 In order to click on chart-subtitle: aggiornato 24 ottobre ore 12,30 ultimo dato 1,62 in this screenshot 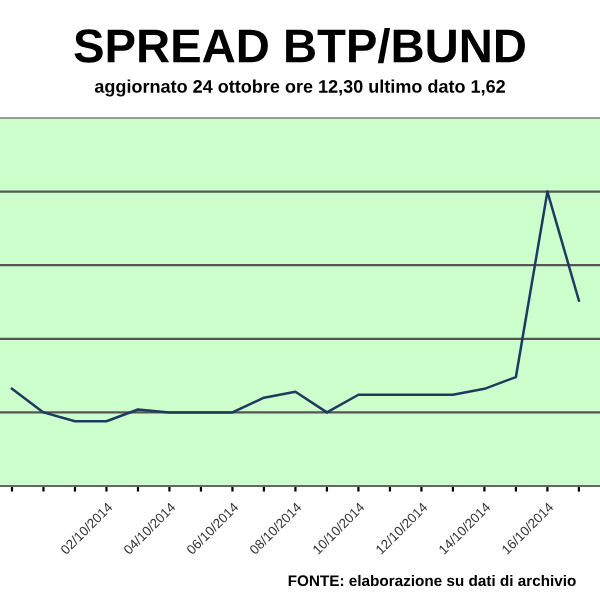, I will do `click(299, 88)`.